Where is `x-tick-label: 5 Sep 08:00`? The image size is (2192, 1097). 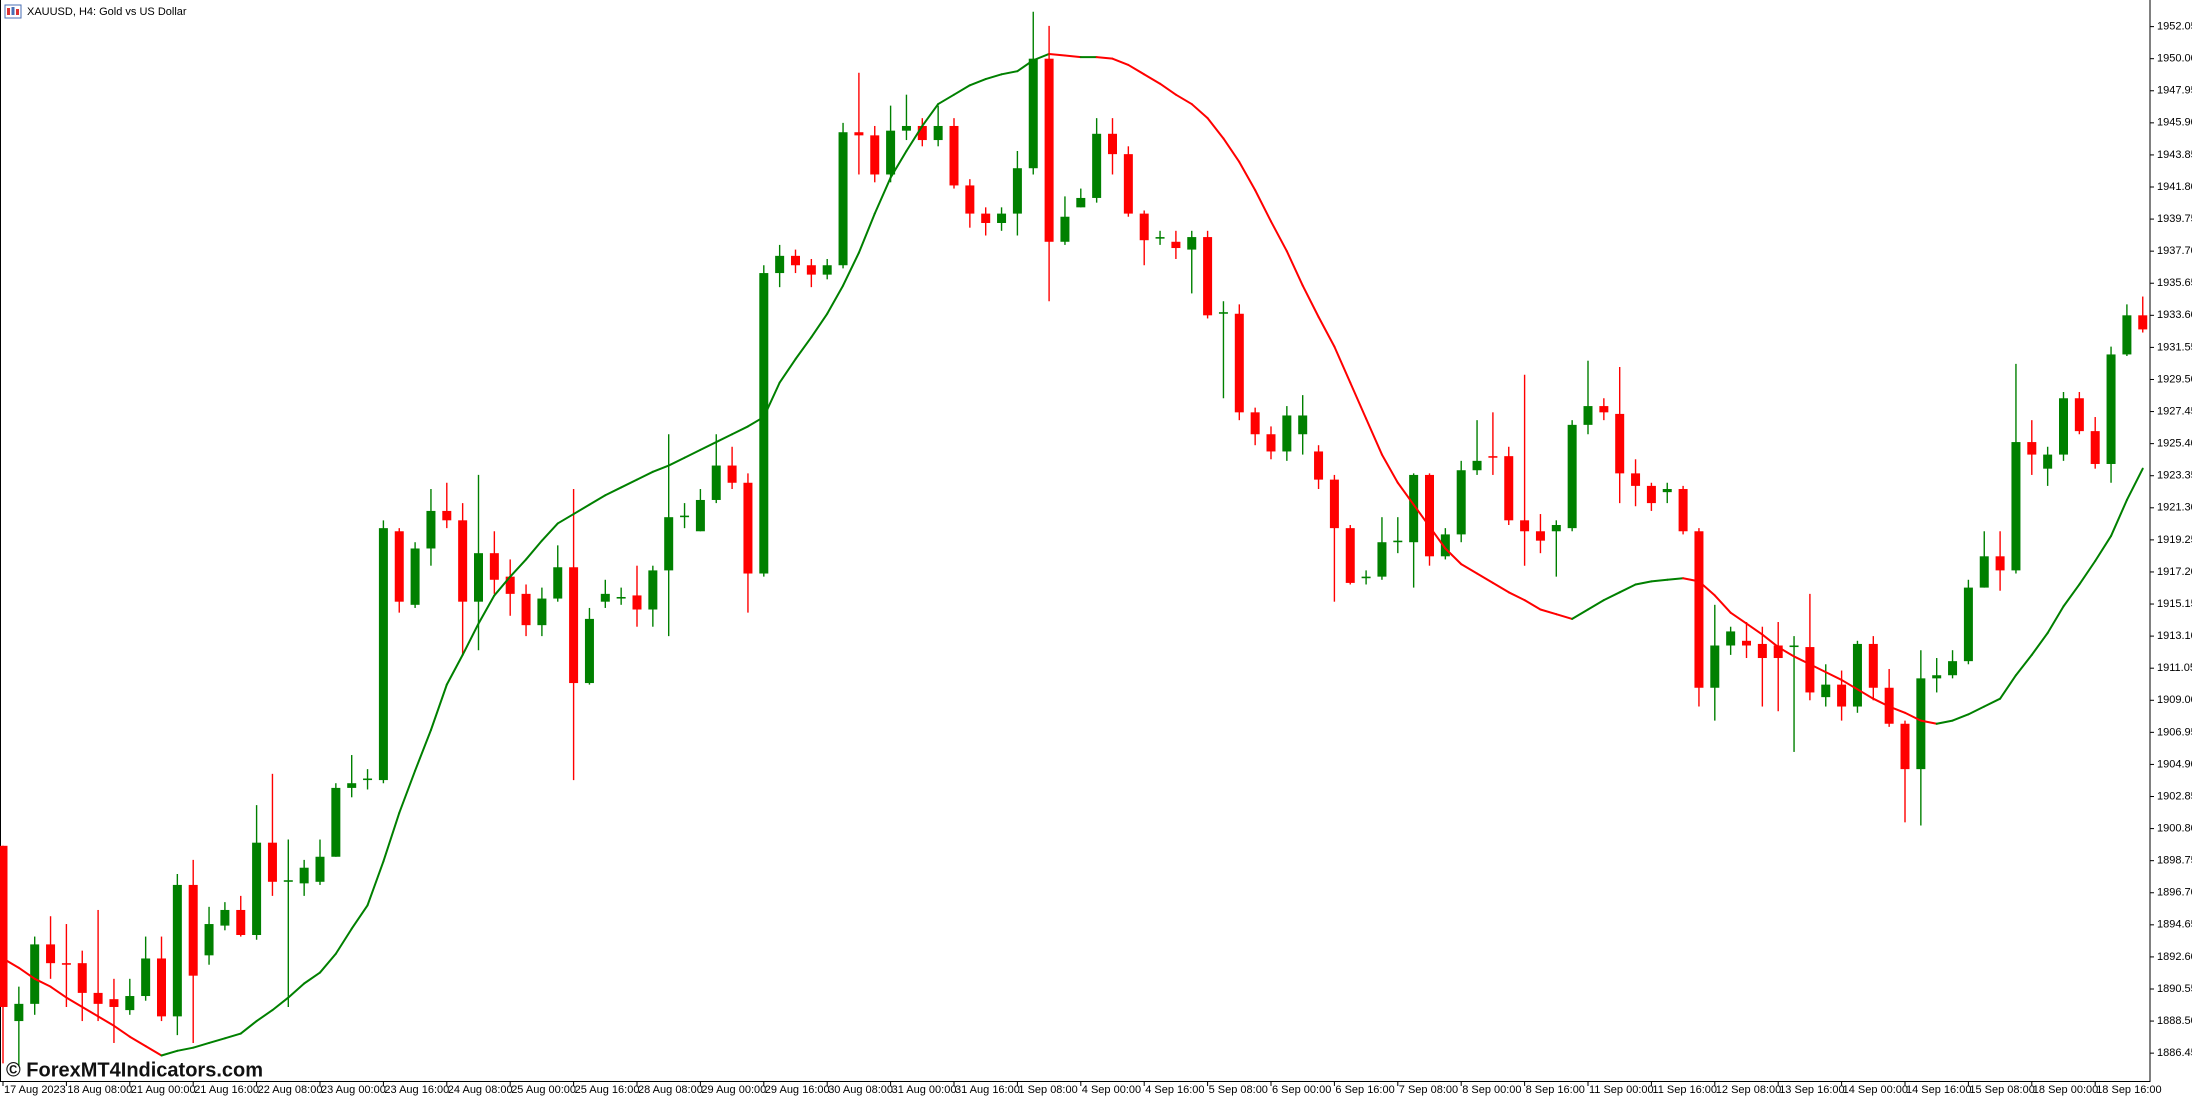 x-tick-label: 5 Sep 08:00 is located at coordinates (1238, 1090).